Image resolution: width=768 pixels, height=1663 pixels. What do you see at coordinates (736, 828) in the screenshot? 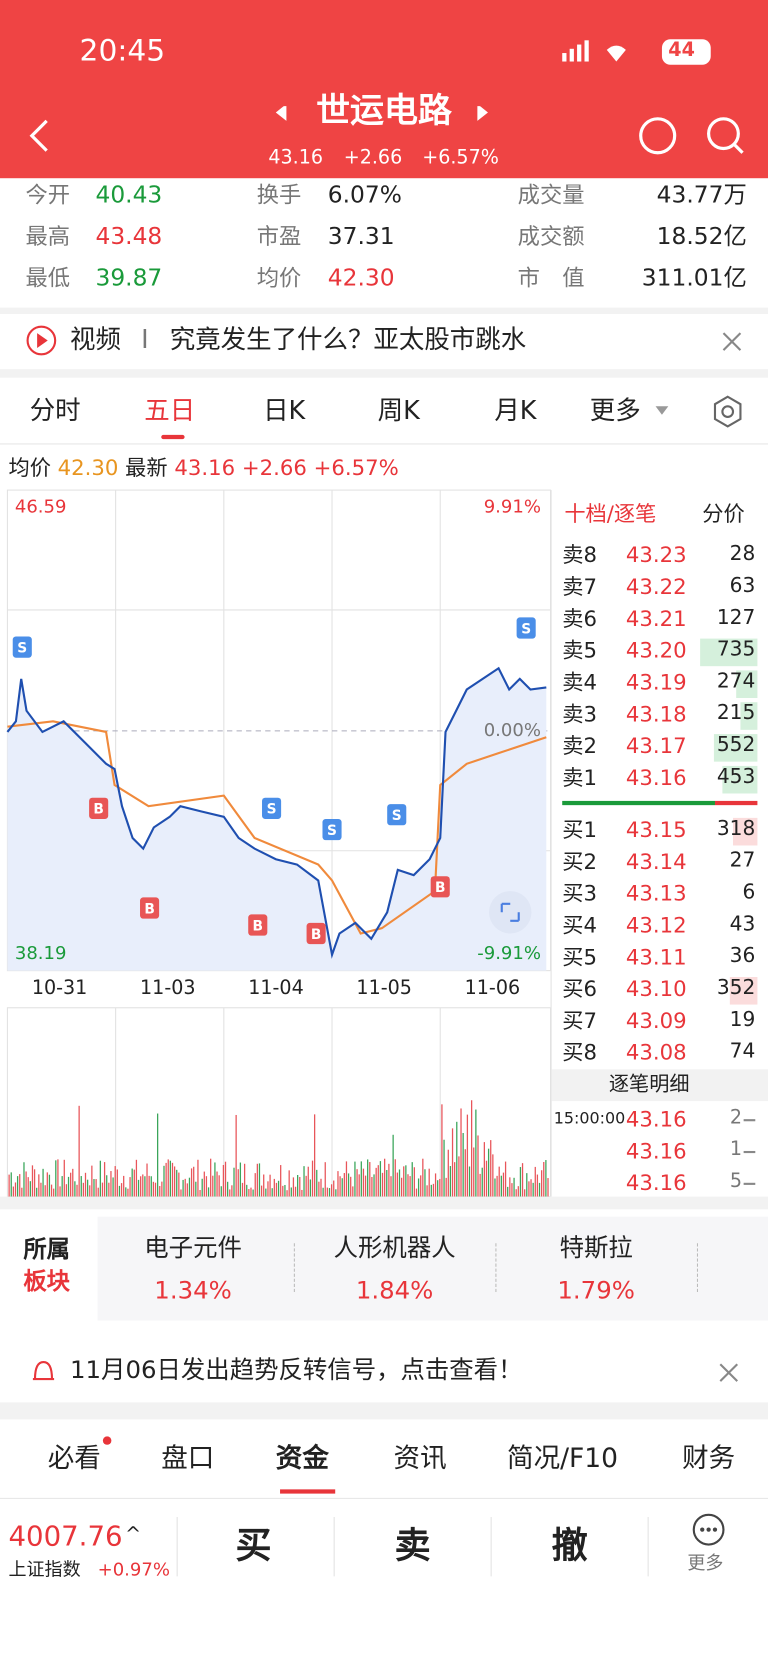
I see `ob-vol: 318` at bounding box center [736, 828].